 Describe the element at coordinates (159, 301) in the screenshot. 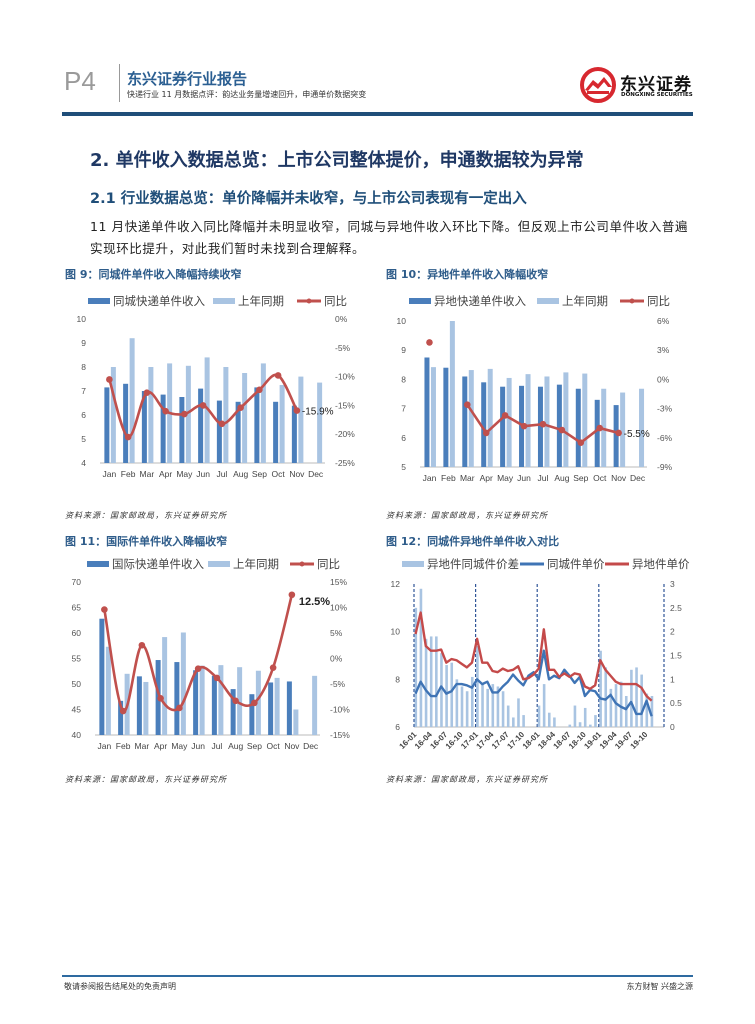

I see `legend-label: 同城快递单件收入` at that location.